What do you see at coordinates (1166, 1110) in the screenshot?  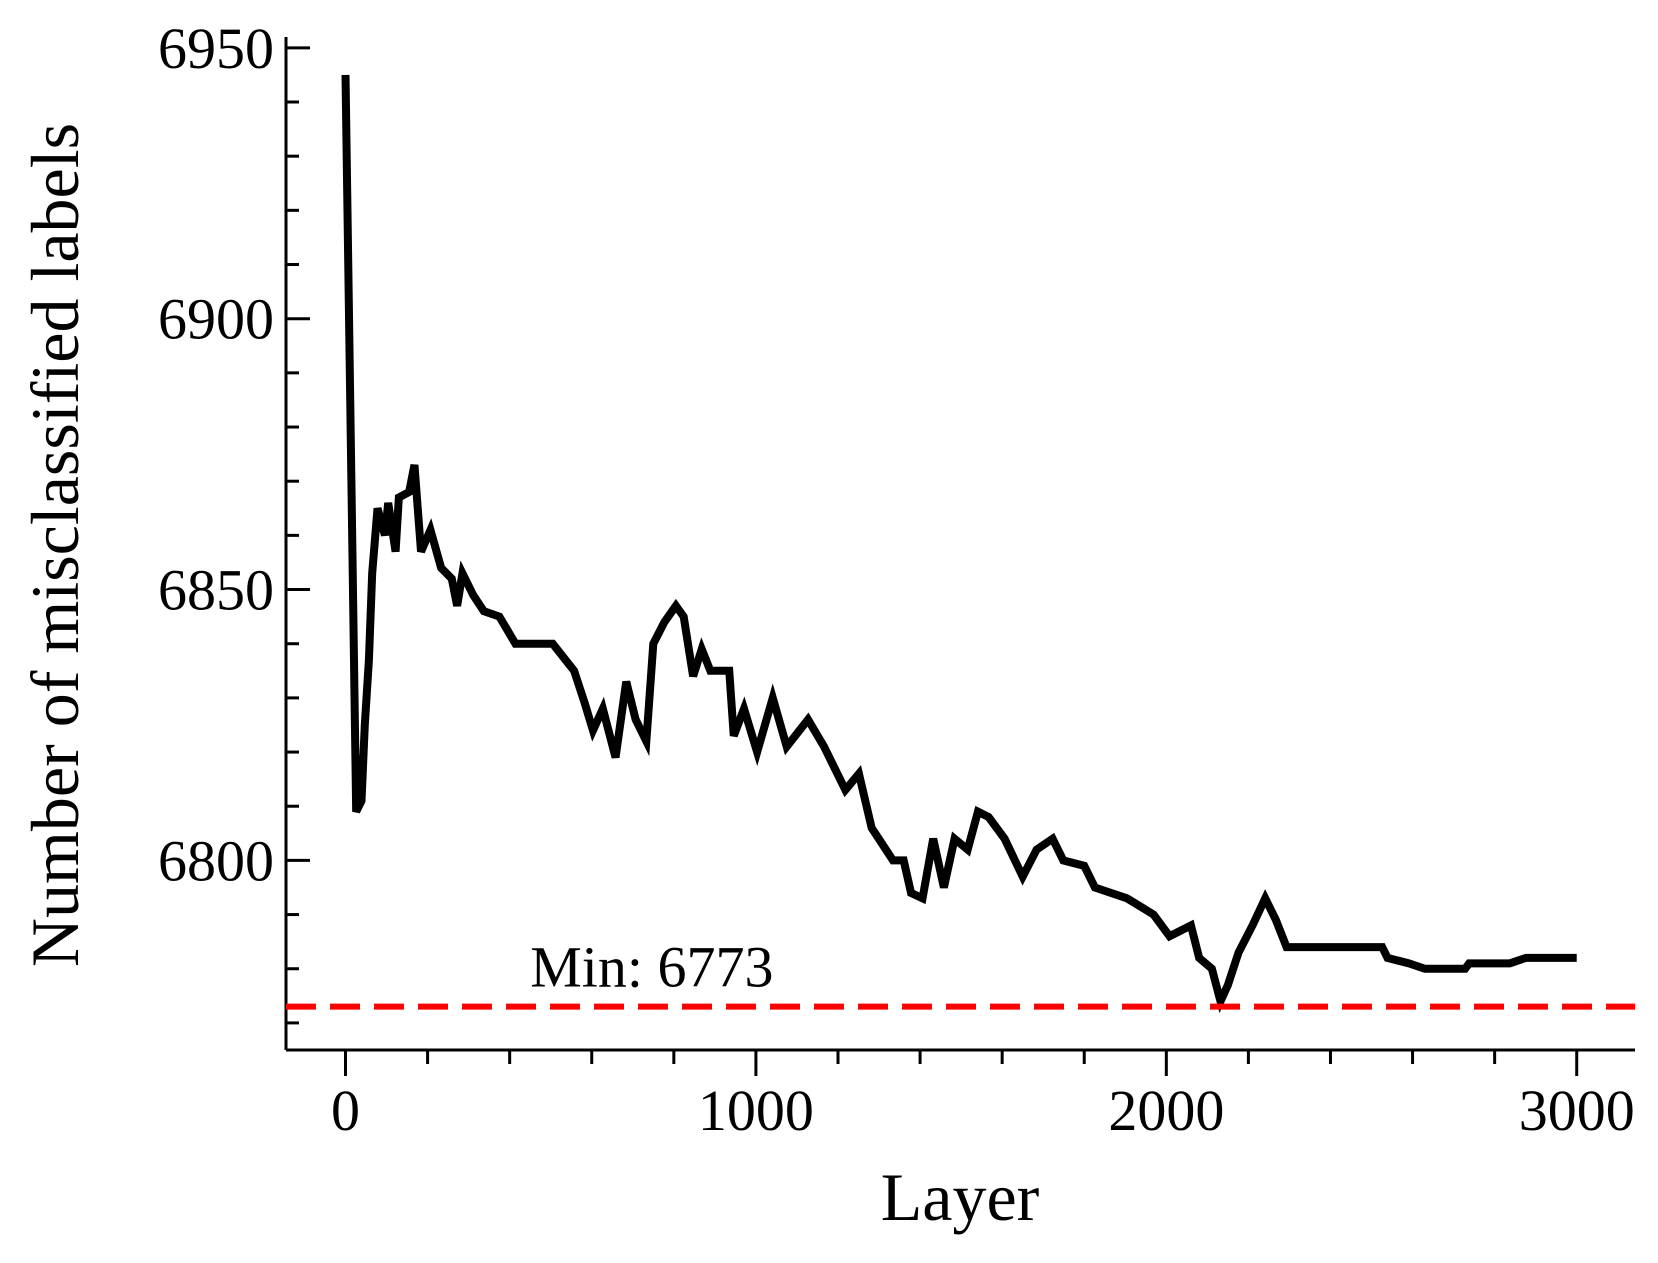 I see `x-tick-label: 2000` at bounding box center [1166, 1110].